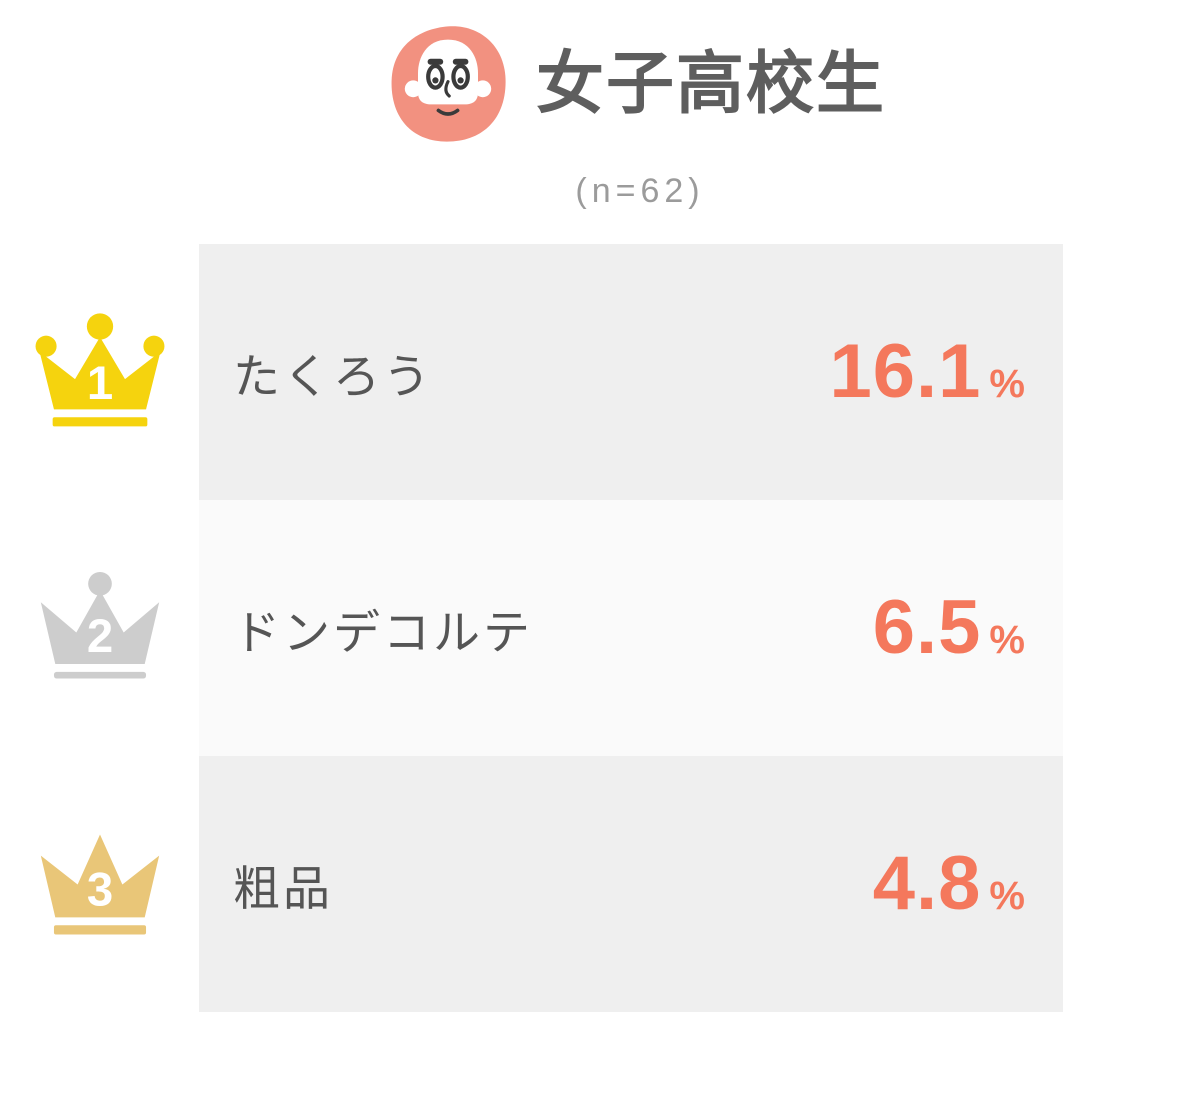  I want to click on rank-1-unit: %, so click(1007, 384).